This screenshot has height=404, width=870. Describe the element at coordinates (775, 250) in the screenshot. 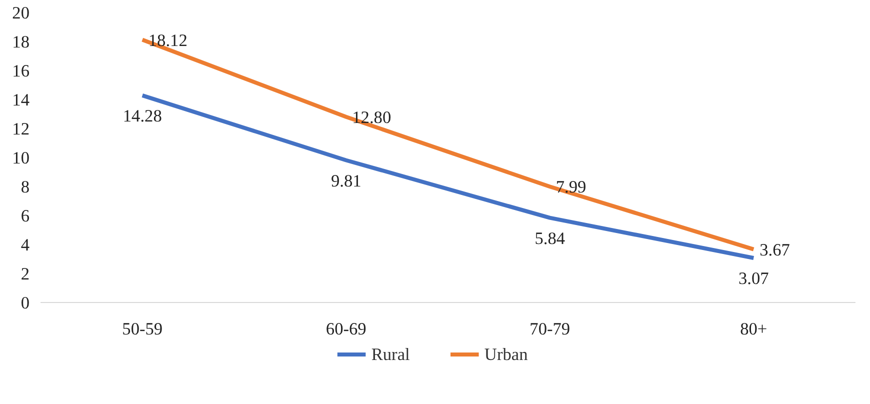

I see `data-label: 3.67` at that location.